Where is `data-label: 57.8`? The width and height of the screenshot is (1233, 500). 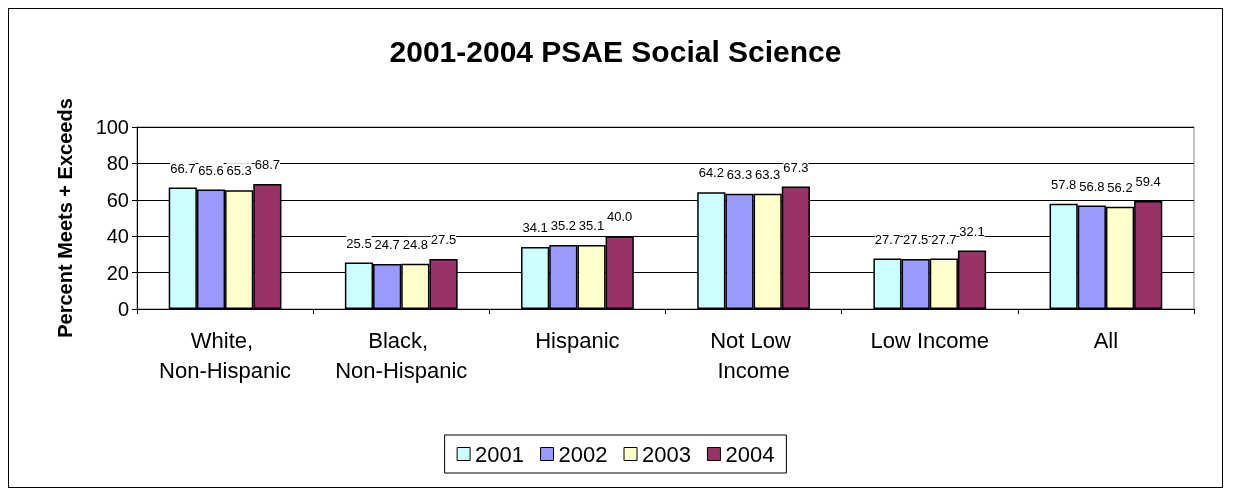 data-label: 57.8 is located at coordinates (1063, 184).